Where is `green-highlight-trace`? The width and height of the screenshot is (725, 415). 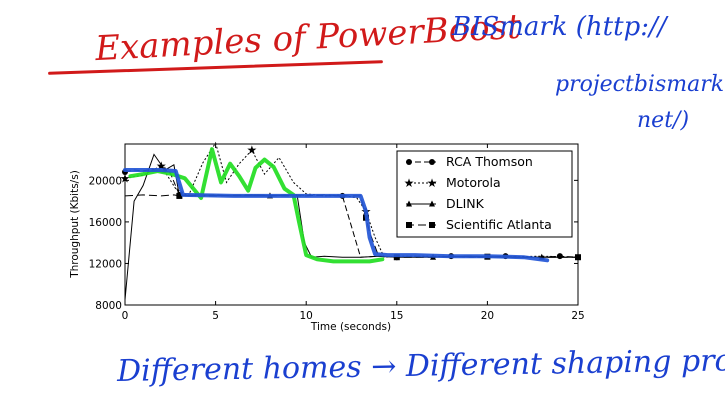 green-highlight-trace is located at coordinates (256, 205).